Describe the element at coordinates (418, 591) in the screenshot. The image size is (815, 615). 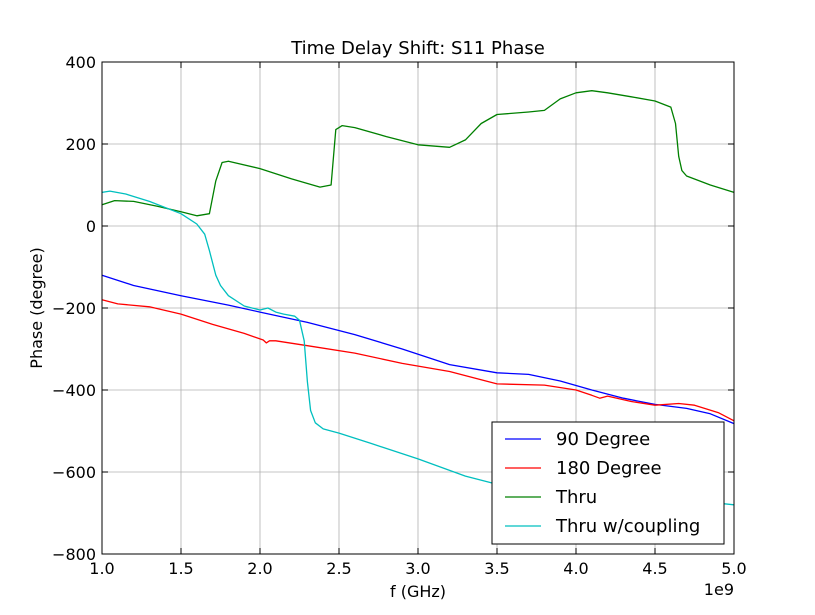
I see `x-axis-label: f (GHz)` at that location.